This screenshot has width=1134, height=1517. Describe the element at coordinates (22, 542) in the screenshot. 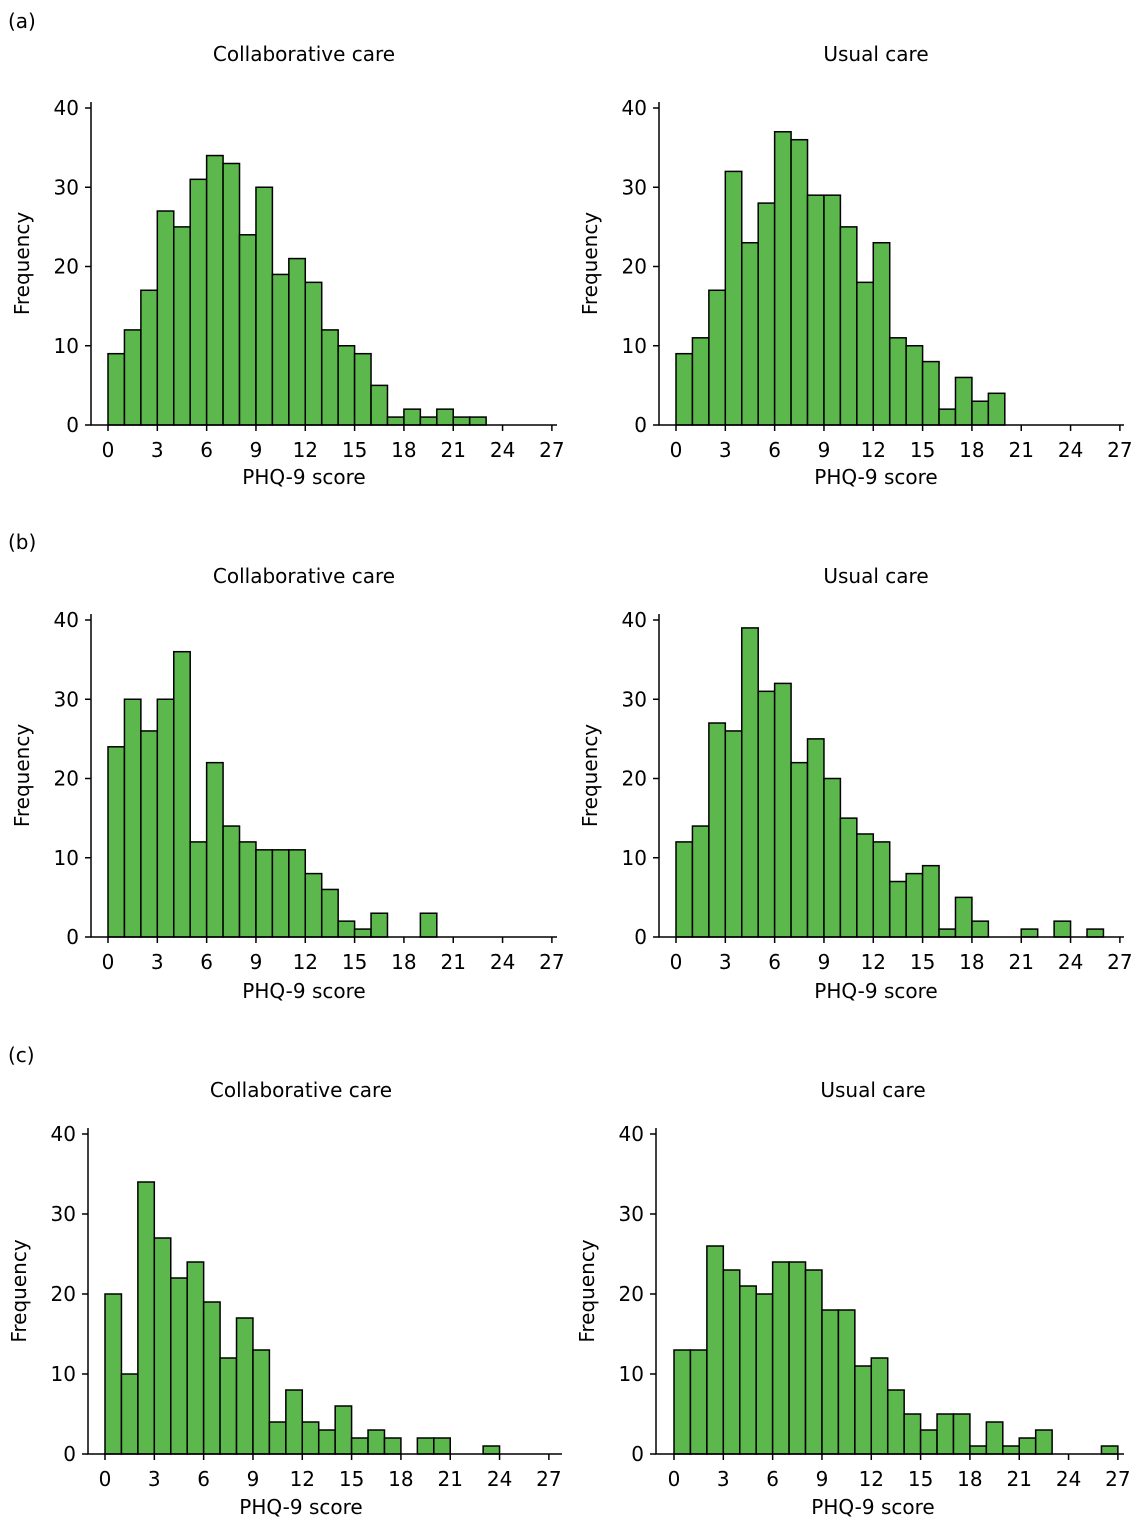

I see `panel-label: (b)` at that location.